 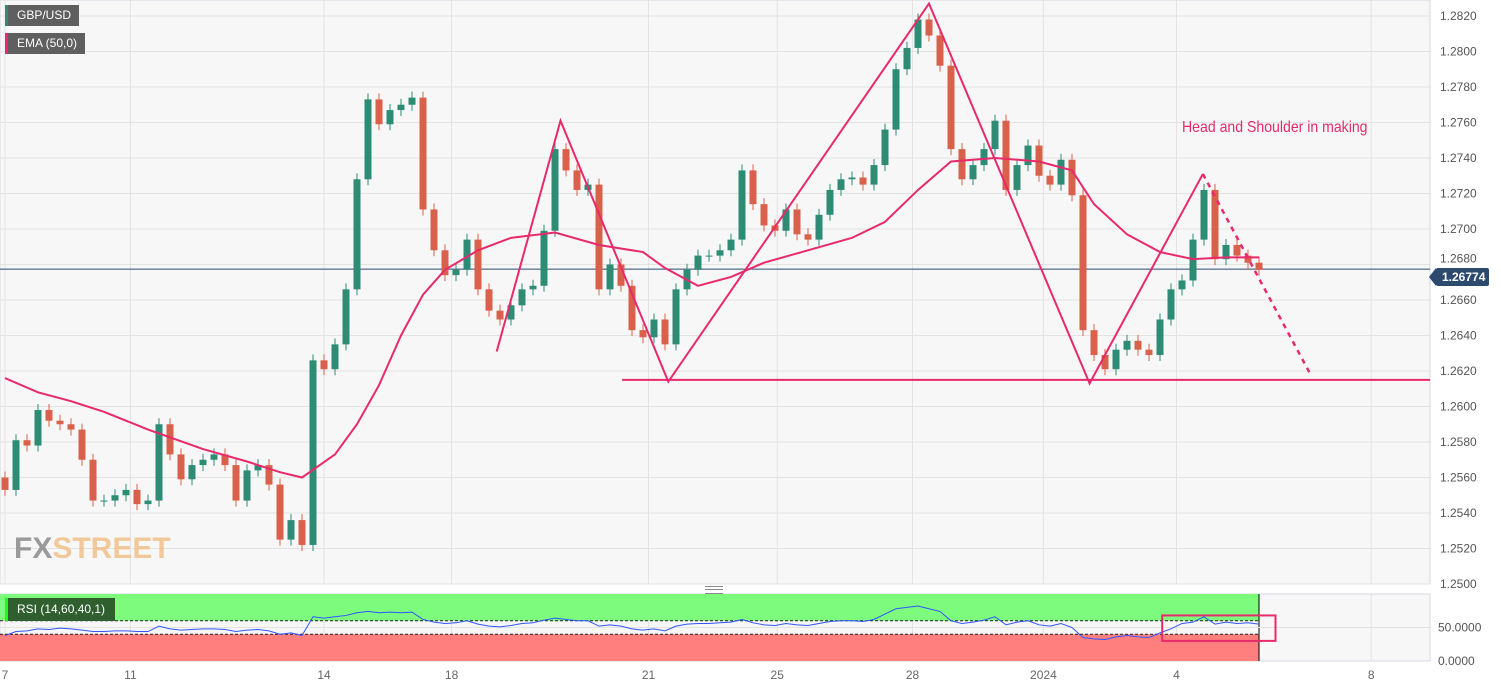 What do you see at coordinates (6, 609) in the screenshot?
I see `rsi-color-bar` at bounding box center [6, 609].